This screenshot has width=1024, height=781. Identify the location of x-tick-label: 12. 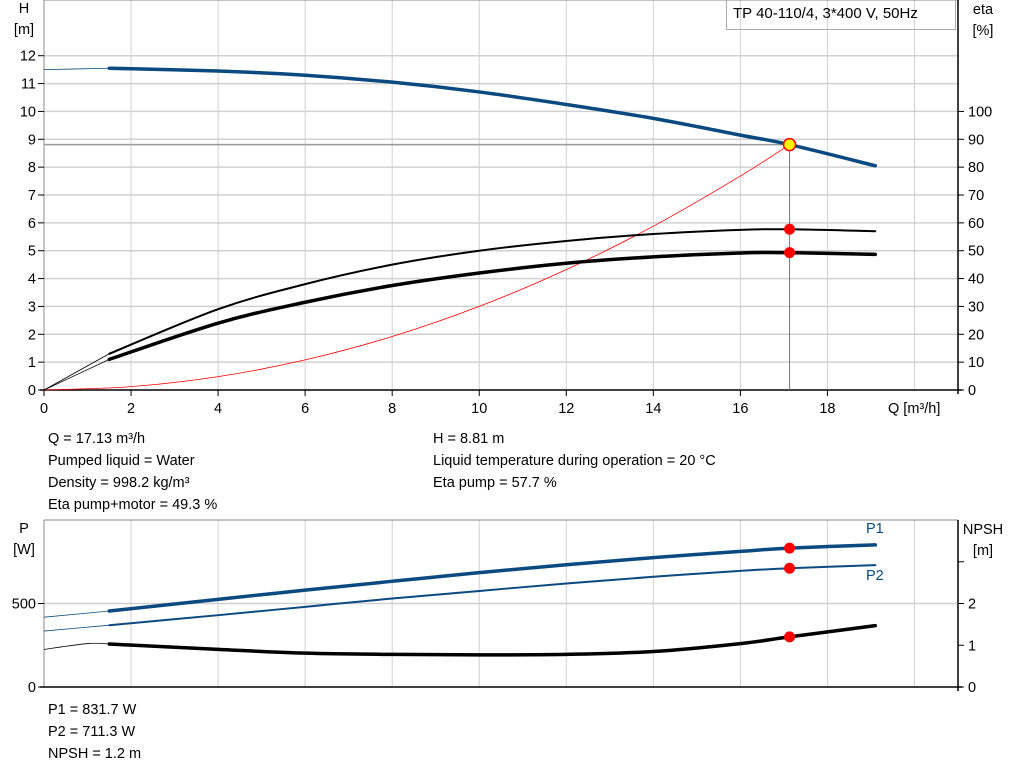
(566, 409).